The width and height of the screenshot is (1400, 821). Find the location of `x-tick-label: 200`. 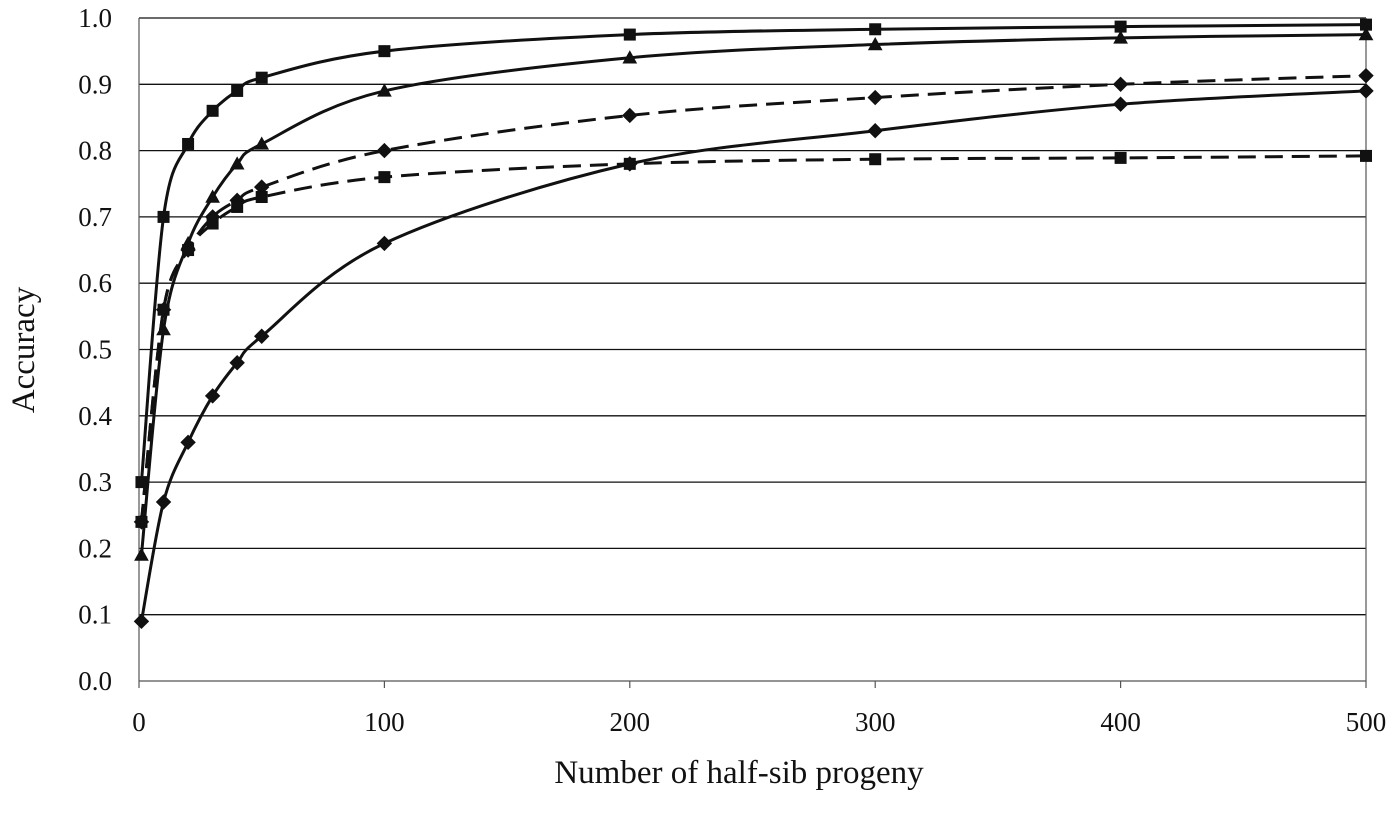

x-tick-label: 200 is located at coordinates (630, 722).